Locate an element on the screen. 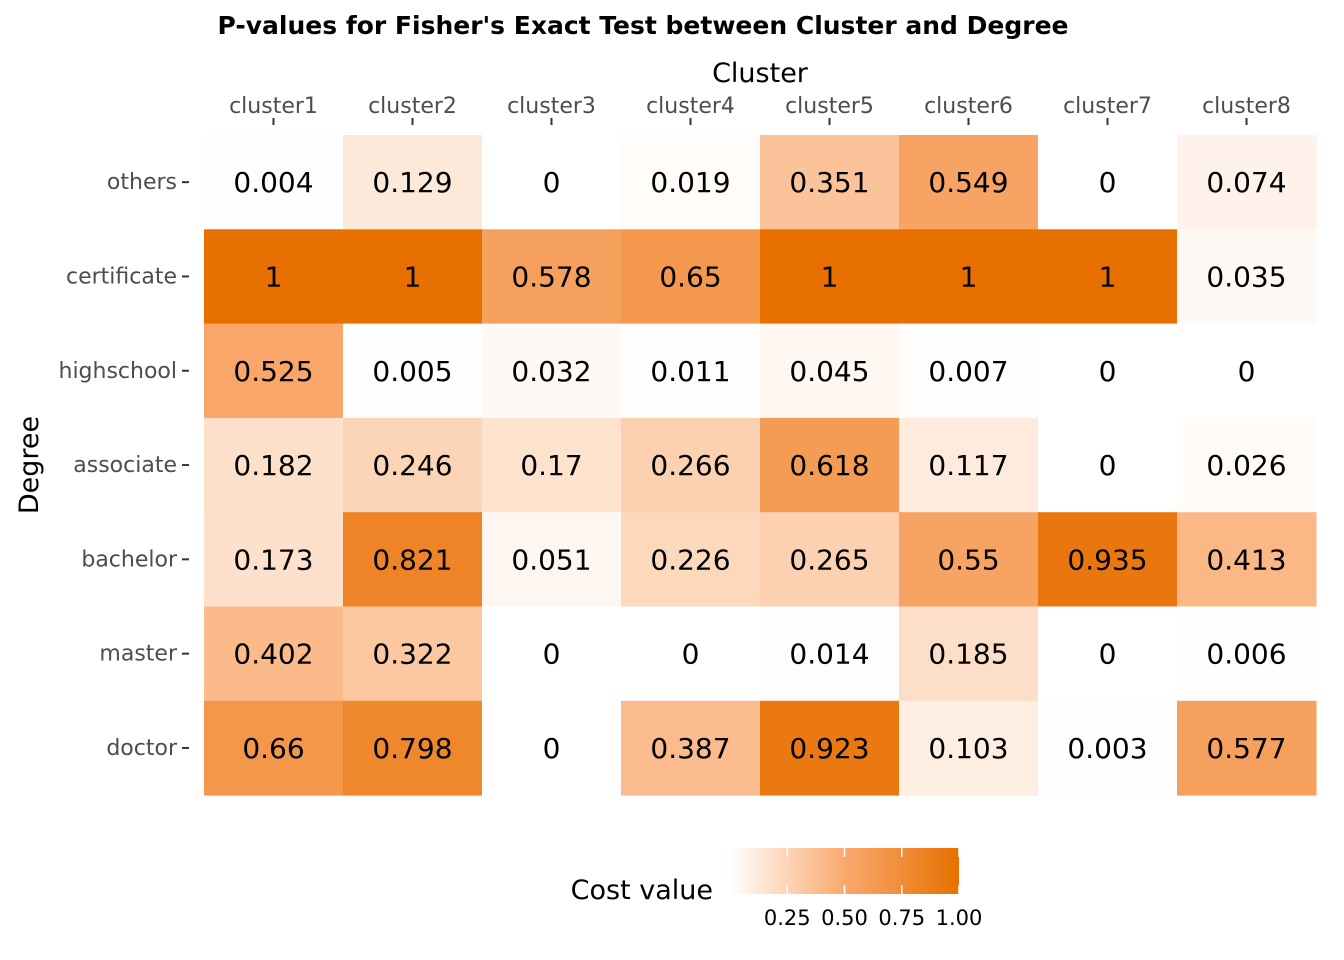  x-tick-label: cluster4 is located at coordinates (690, 106).